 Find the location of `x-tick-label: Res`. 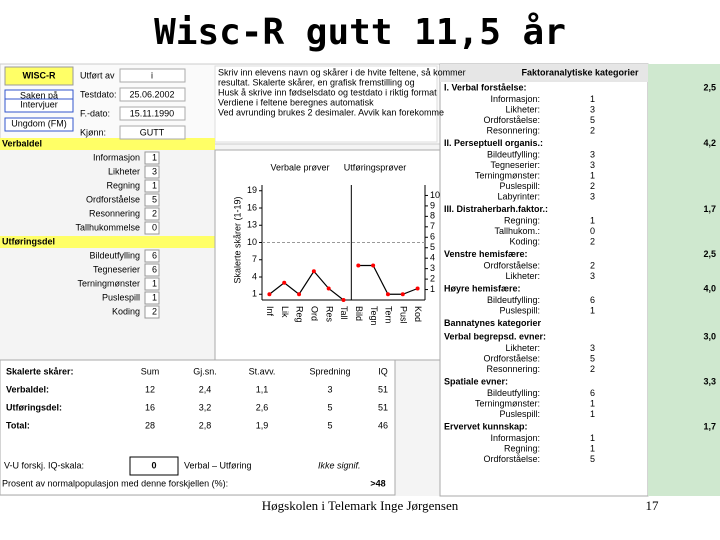

x-tick-label: Res is located at coordinates (329, 314).